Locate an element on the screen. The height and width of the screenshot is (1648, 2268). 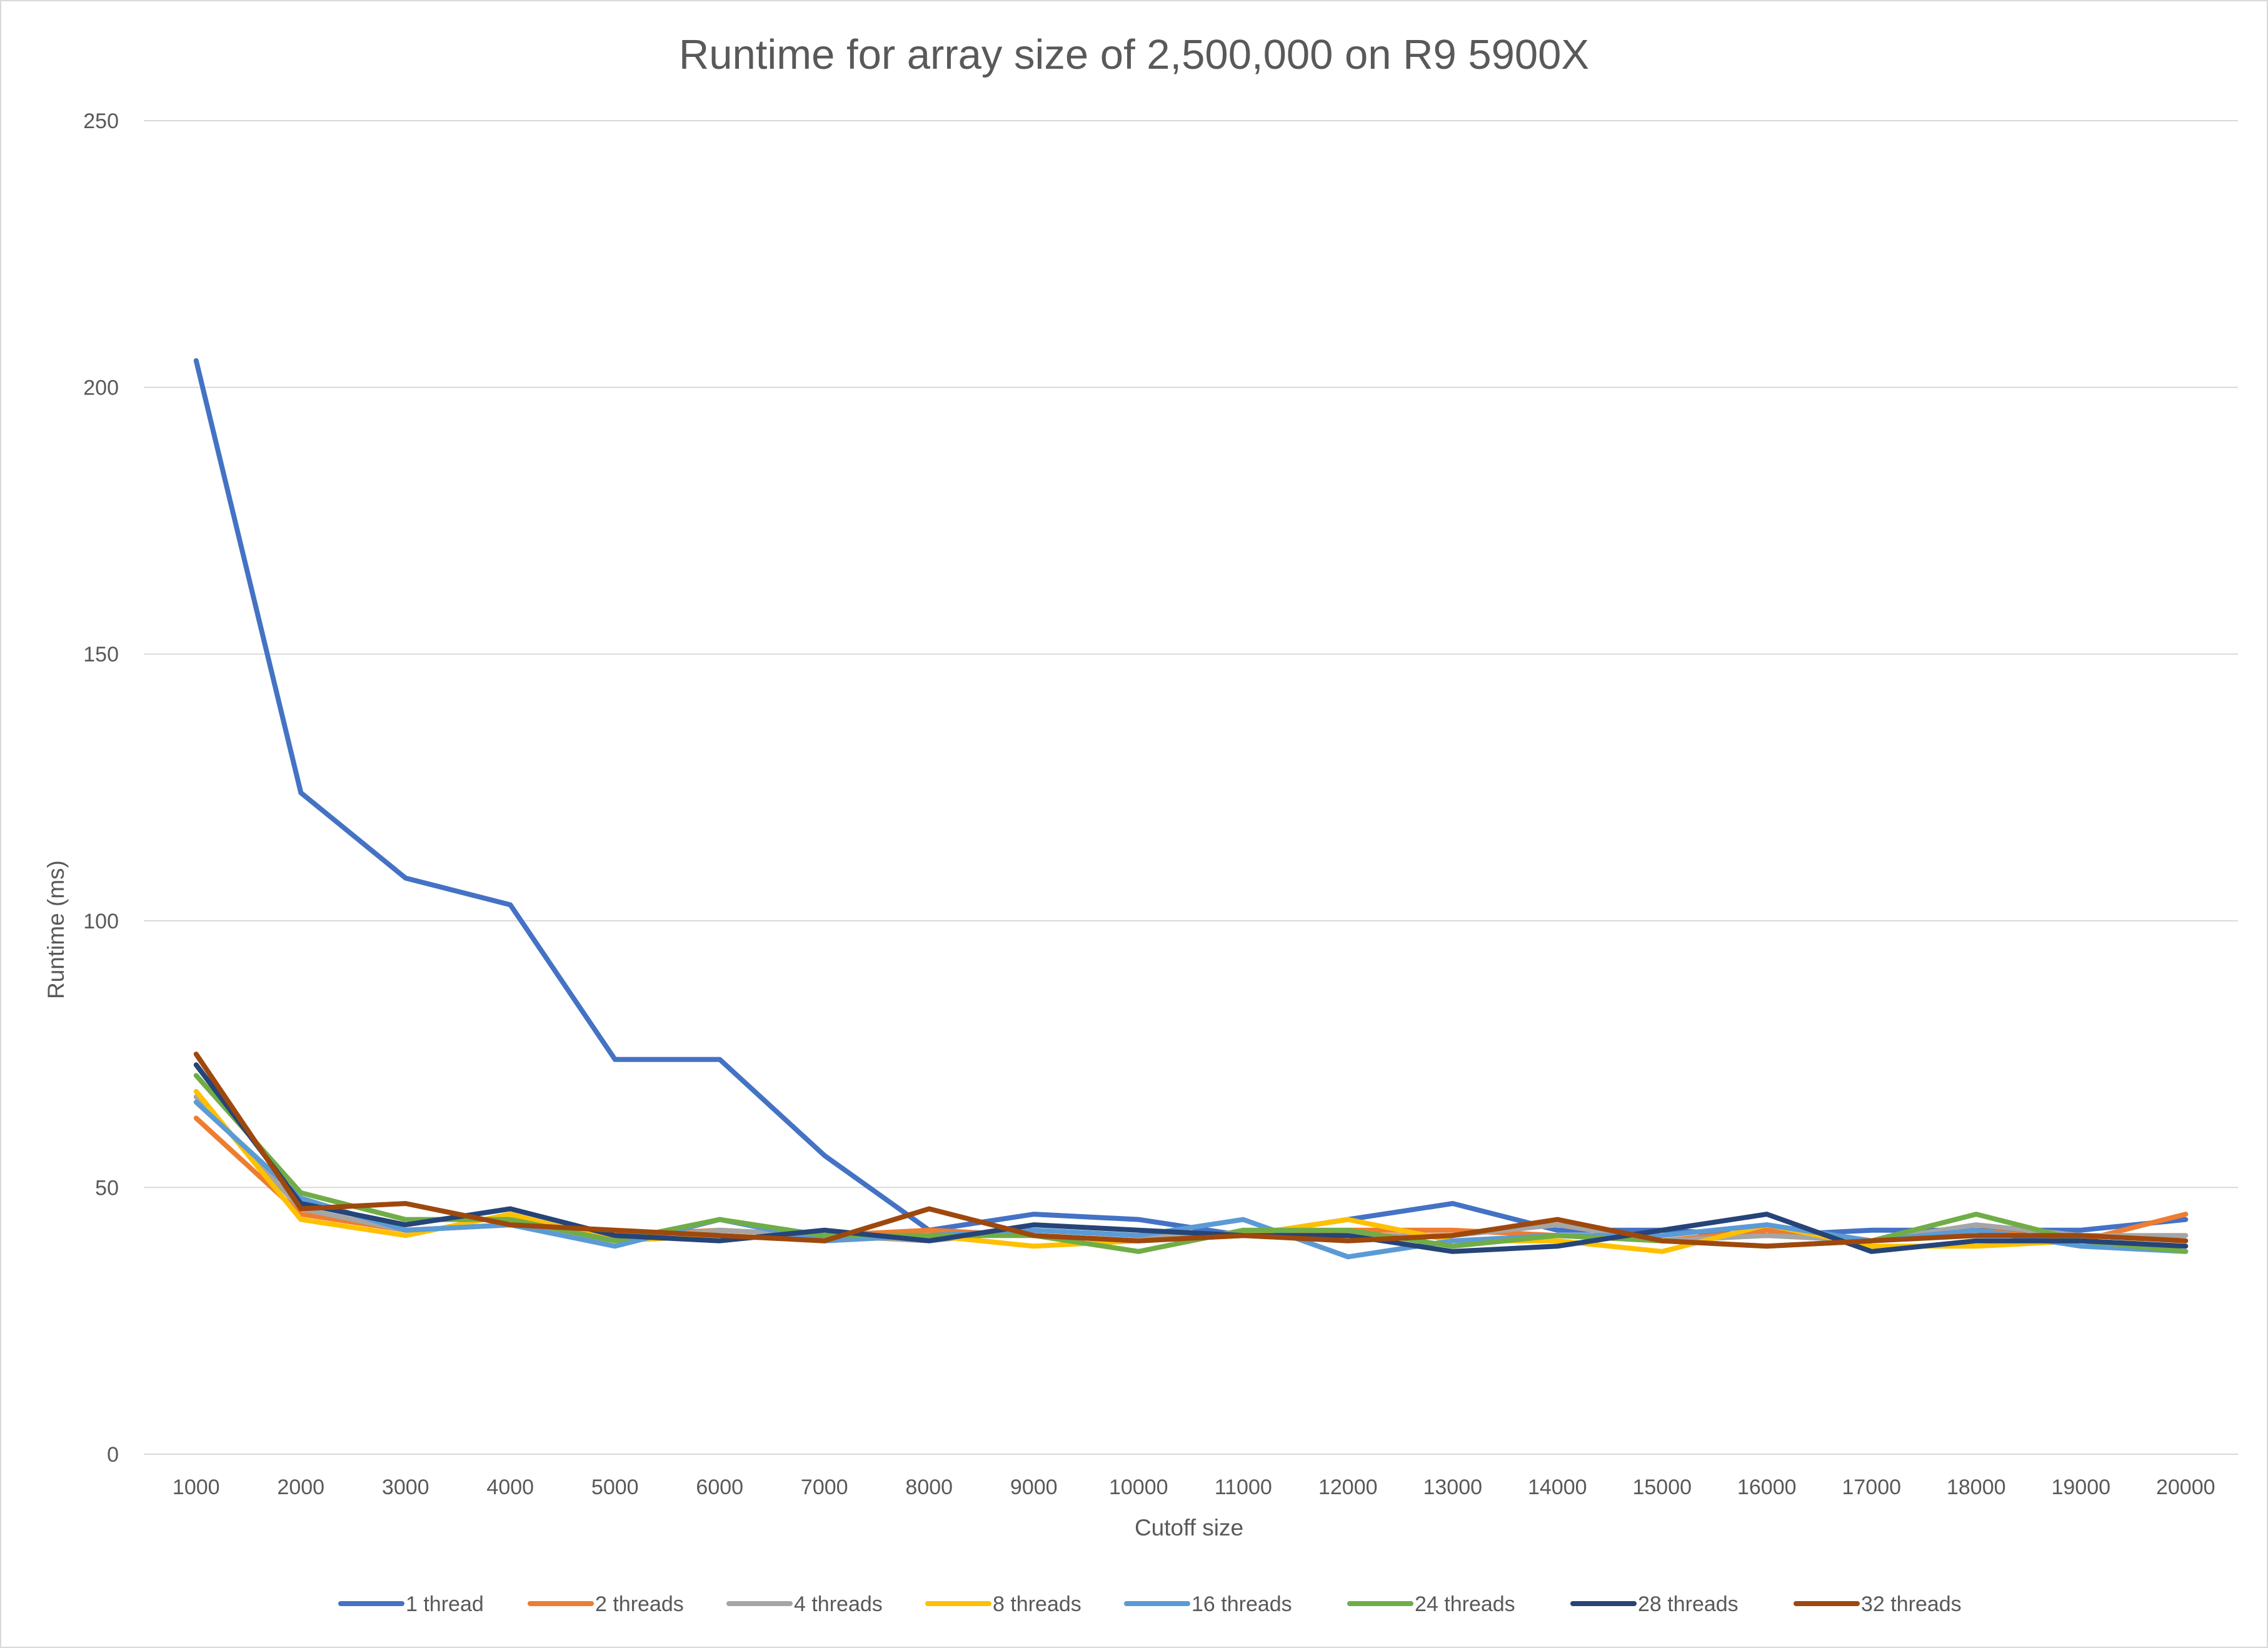
legend-item-16-threads: 16 threads is located at coordinates (1208, 1604).